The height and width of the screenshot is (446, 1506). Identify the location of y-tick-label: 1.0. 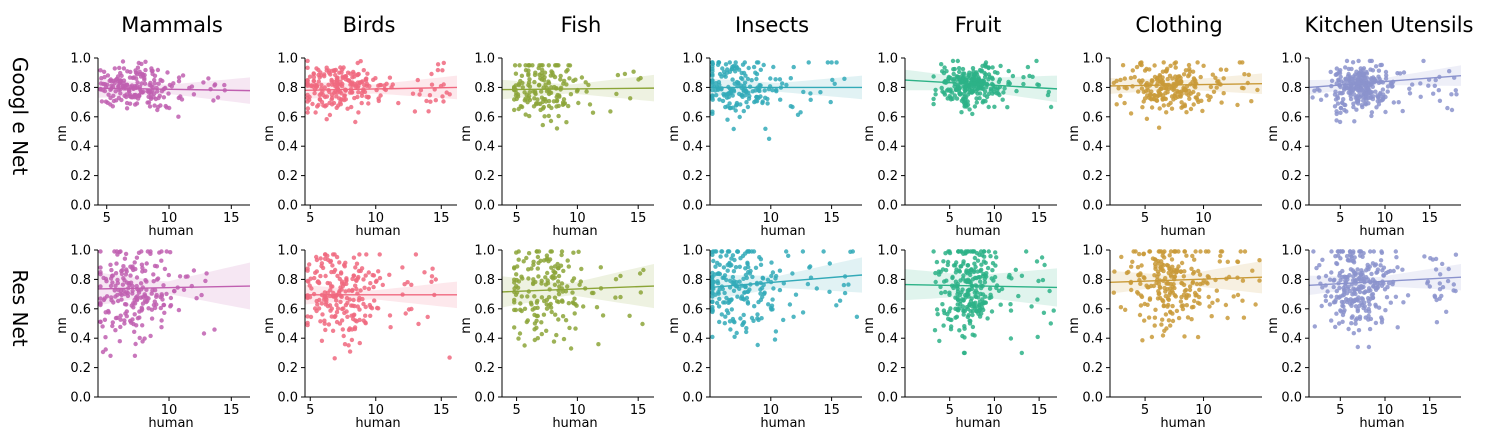
(287, 251).